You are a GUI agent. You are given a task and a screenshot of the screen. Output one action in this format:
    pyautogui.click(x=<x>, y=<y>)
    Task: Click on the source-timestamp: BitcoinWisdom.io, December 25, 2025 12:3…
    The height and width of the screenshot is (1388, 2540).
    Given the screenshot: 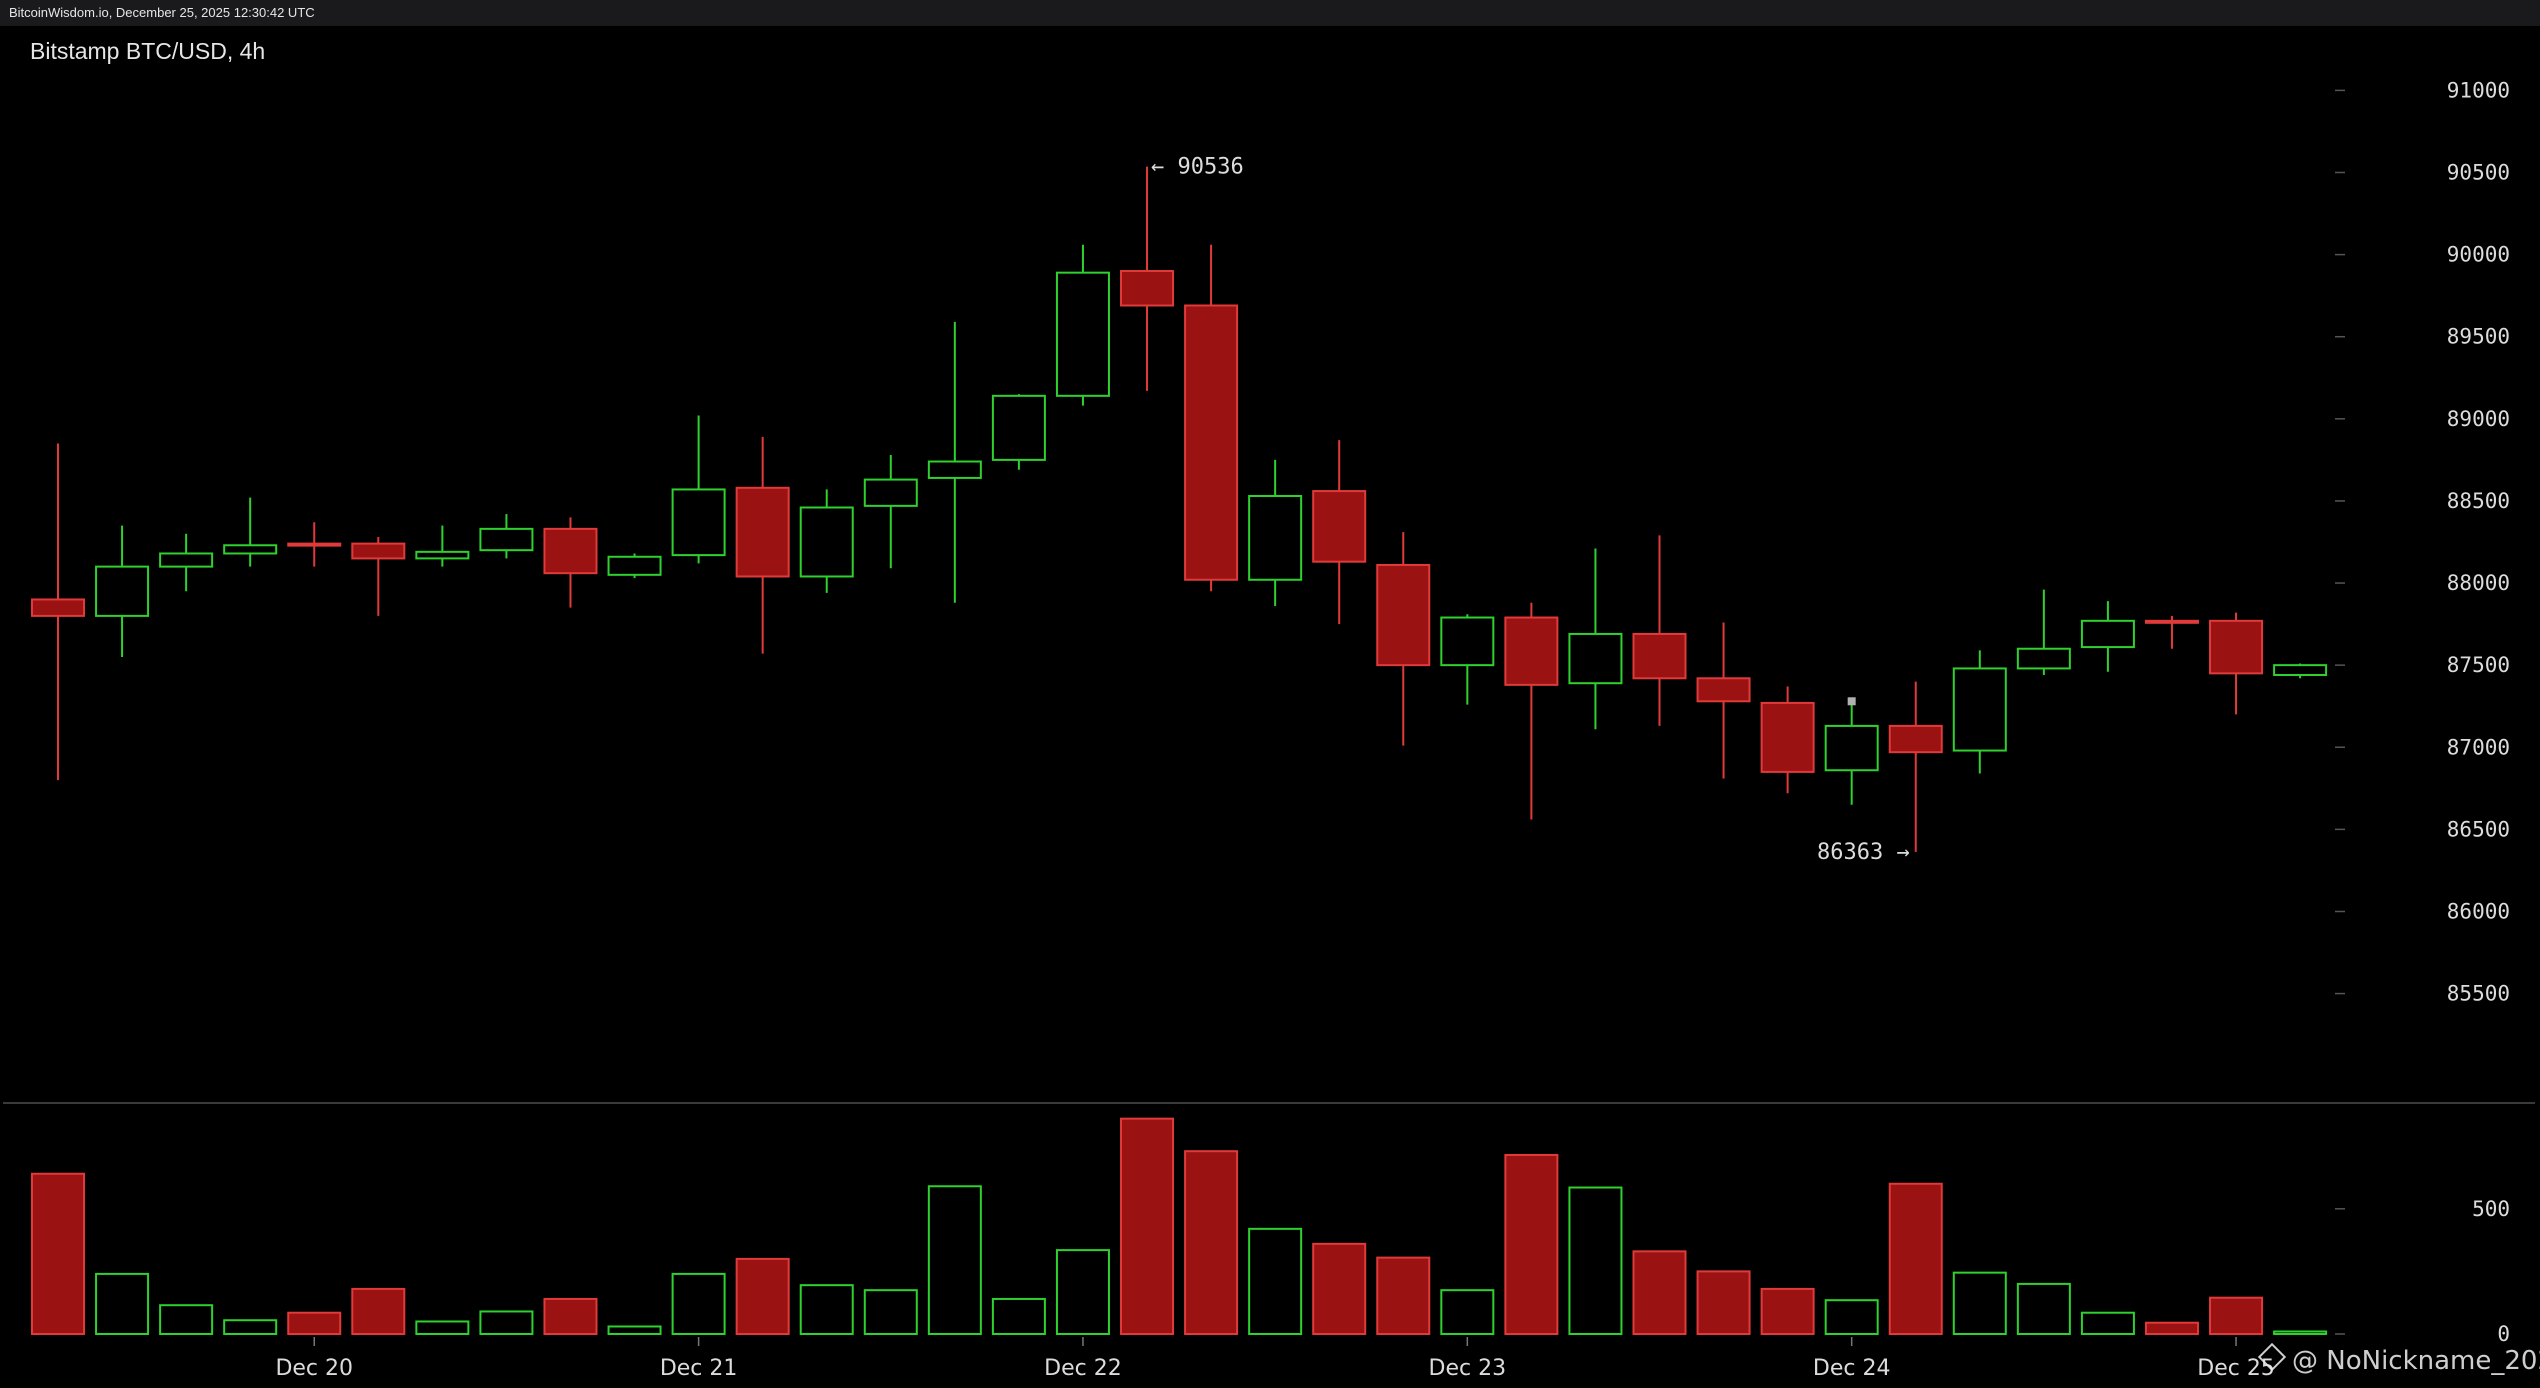 What is the action you would take?
    pyautogui.click(x=162, y=12)
    